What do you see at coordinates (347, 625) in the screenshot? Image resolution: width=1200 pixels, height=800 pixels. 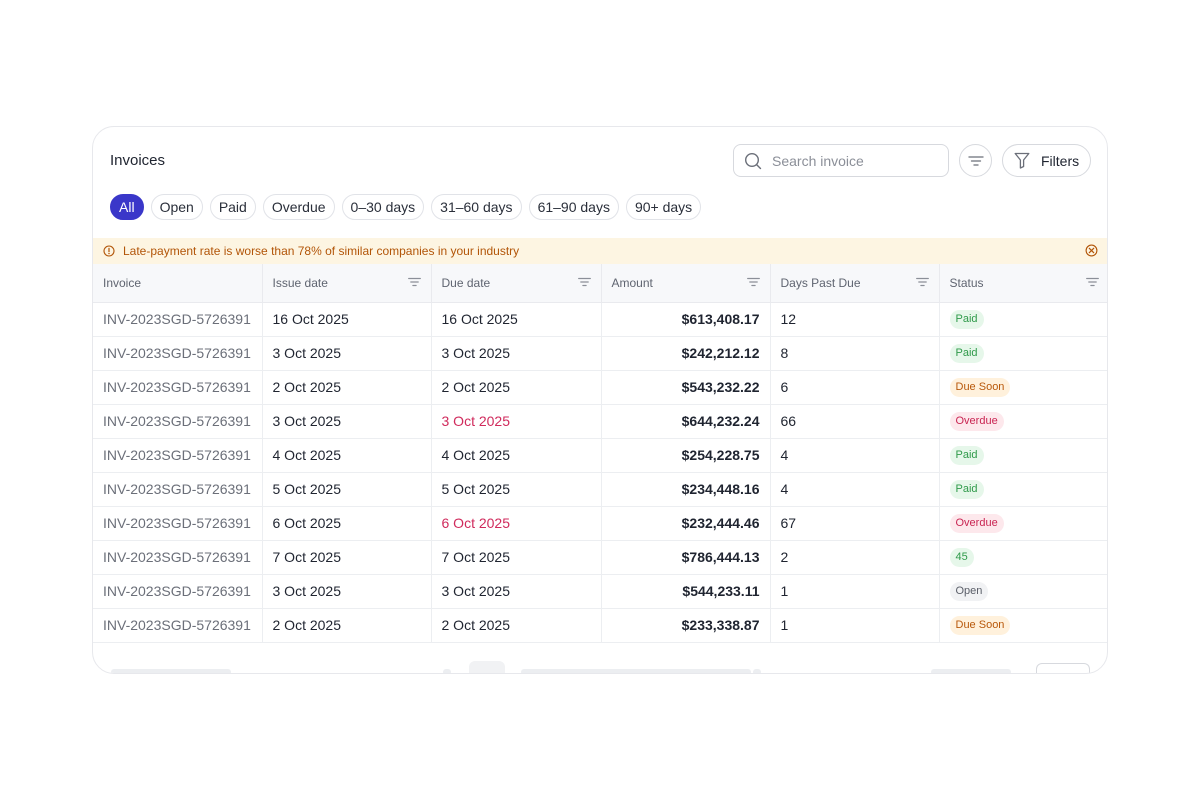 I see `issue-date: 2 Oct 2025` at bounding box center [347, 625].